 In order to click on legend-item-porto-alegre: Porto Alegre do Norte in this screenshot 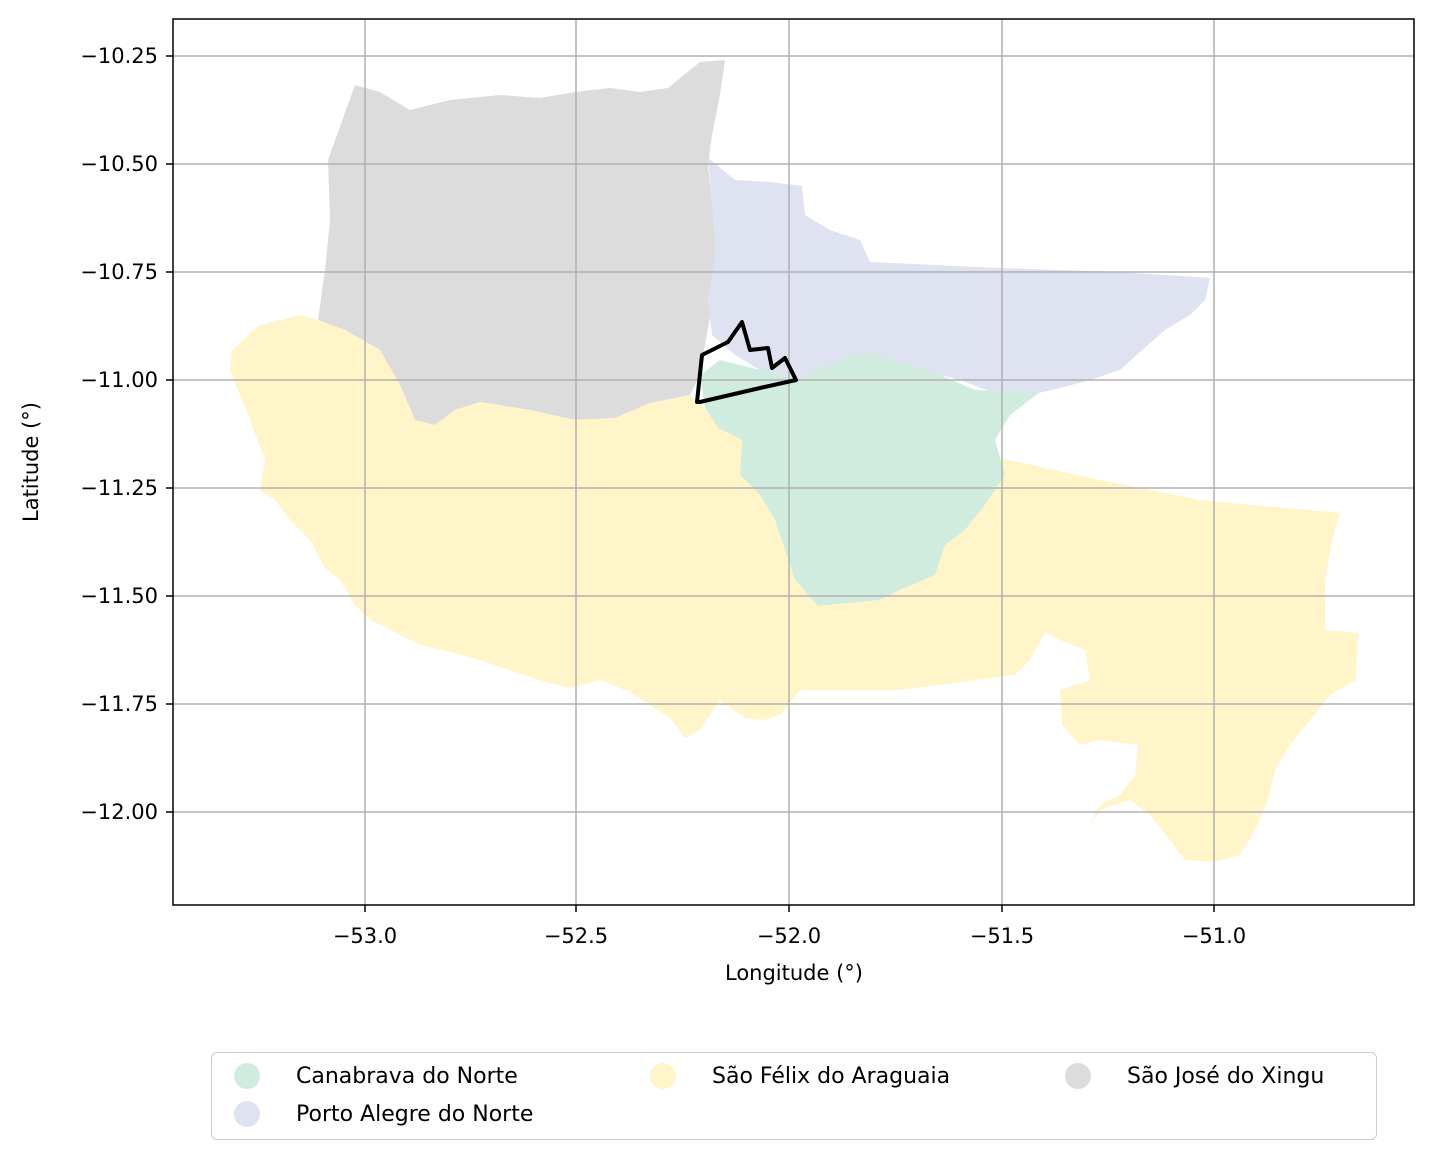, I will do `click(383, 1114)`.